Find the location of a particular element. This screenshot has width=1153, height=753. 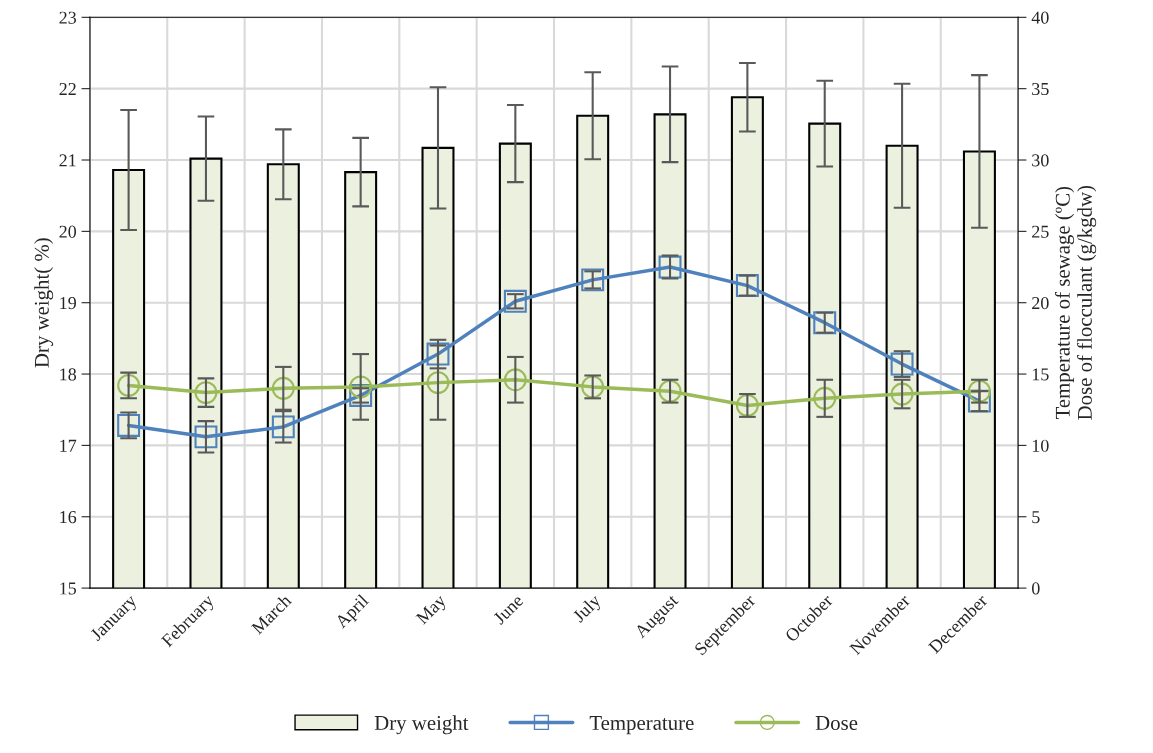

y-tick-label: 23 is located at coordinates (68, 17).